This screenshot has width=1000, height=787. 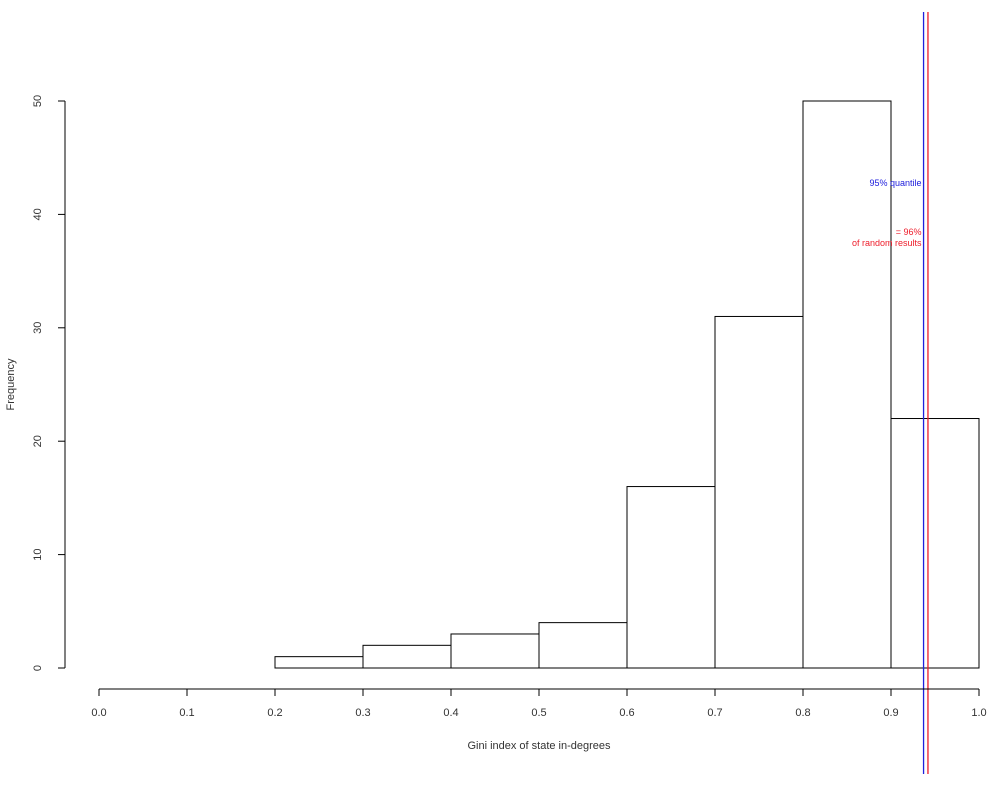 I want to click on x-tick-label: 0.9, so click(x=890, y=713).